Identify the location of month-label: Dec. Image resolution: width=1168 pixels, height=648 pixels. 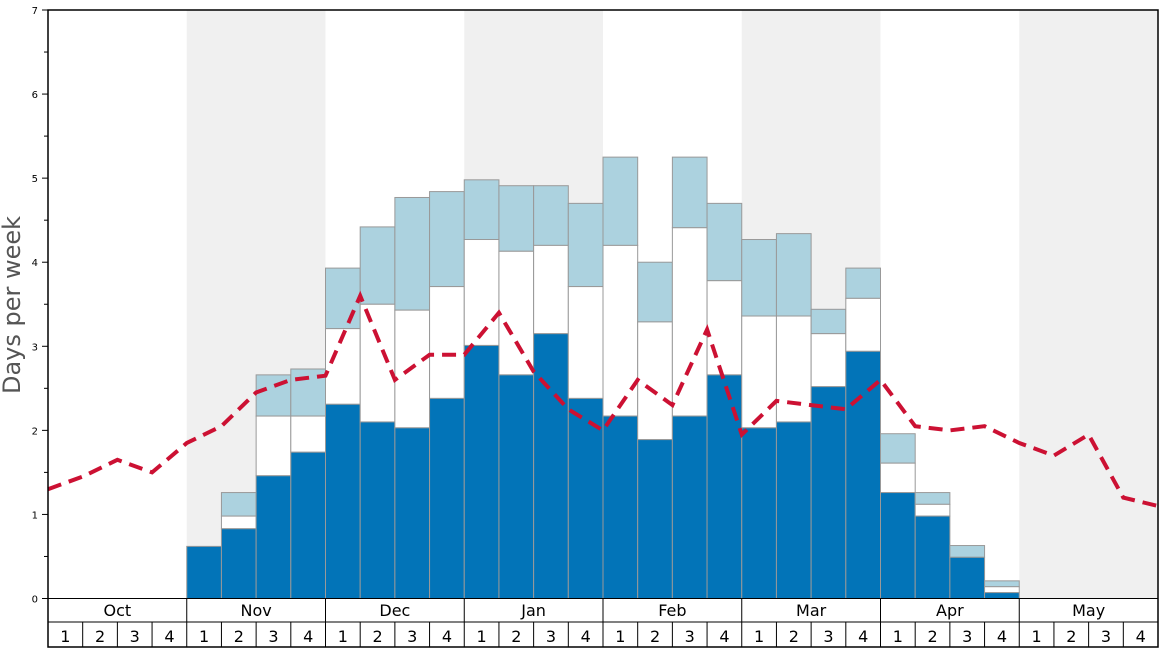
(394, 610).